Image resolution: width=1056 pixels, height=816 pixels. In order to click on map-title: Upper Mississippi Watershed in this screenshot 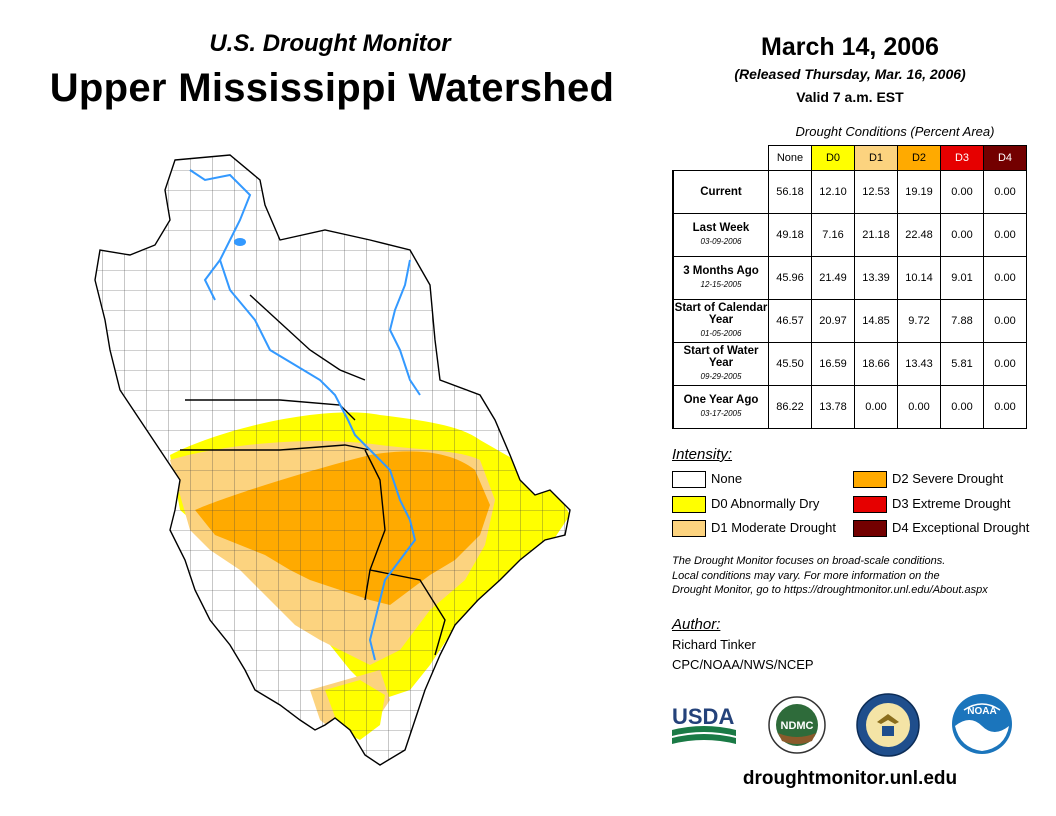, I will do `click(332, 88)`.